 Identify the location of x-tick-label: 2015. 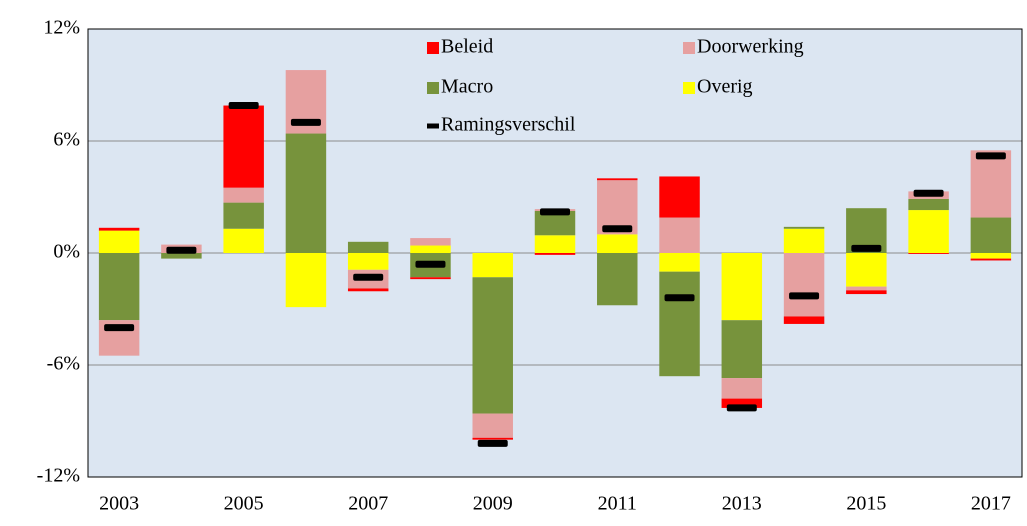
(866, 504).